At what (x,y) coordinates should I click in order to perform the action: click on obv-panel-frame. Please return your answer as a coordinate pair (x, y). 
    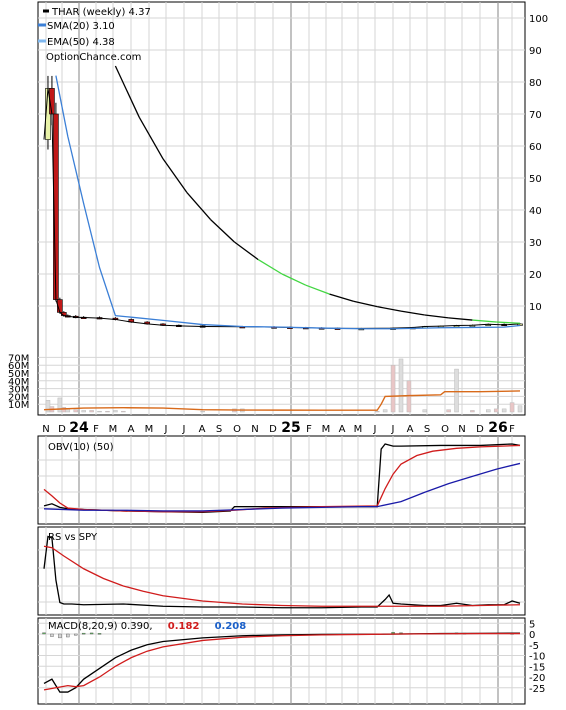
    Looking at the image, I should click on (281, 480).